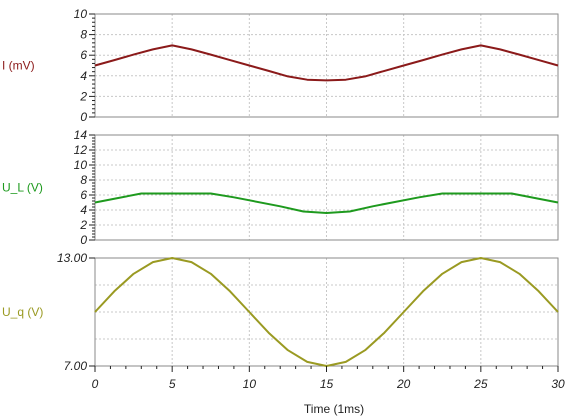 This screenshot has width=569, height=420. What do you see at coordinates (22, 188) in the screenshot?
I see `y-axis-label: U_L (V)` at bounding box center [22, 188].